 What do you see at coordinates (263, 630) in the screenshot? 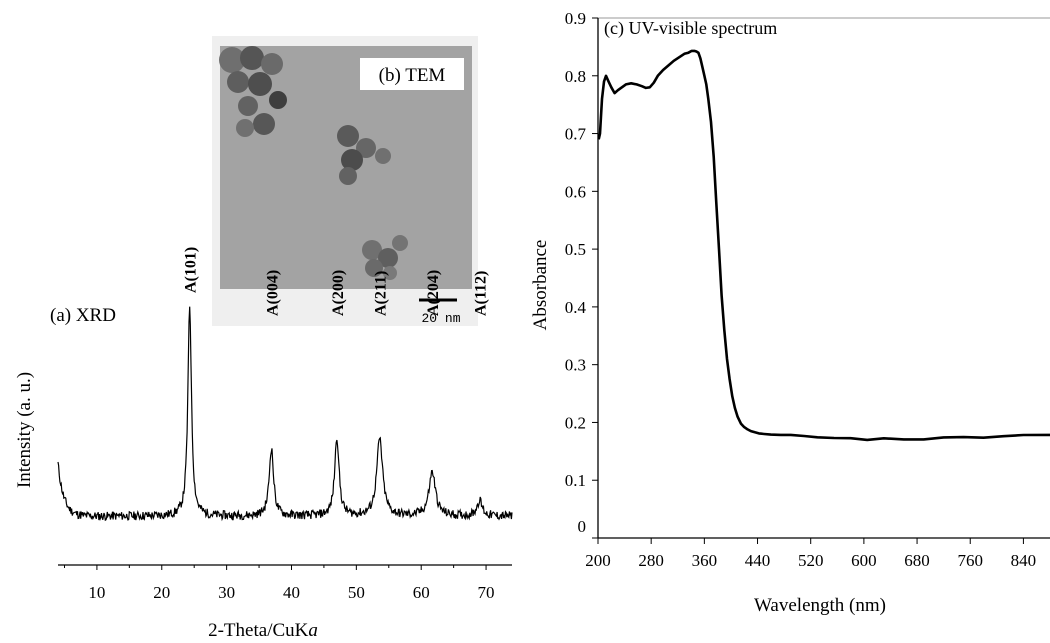
I see `xrd-x-axis-label: 2-Theta/CuKa` at bounding box center [263, 630].